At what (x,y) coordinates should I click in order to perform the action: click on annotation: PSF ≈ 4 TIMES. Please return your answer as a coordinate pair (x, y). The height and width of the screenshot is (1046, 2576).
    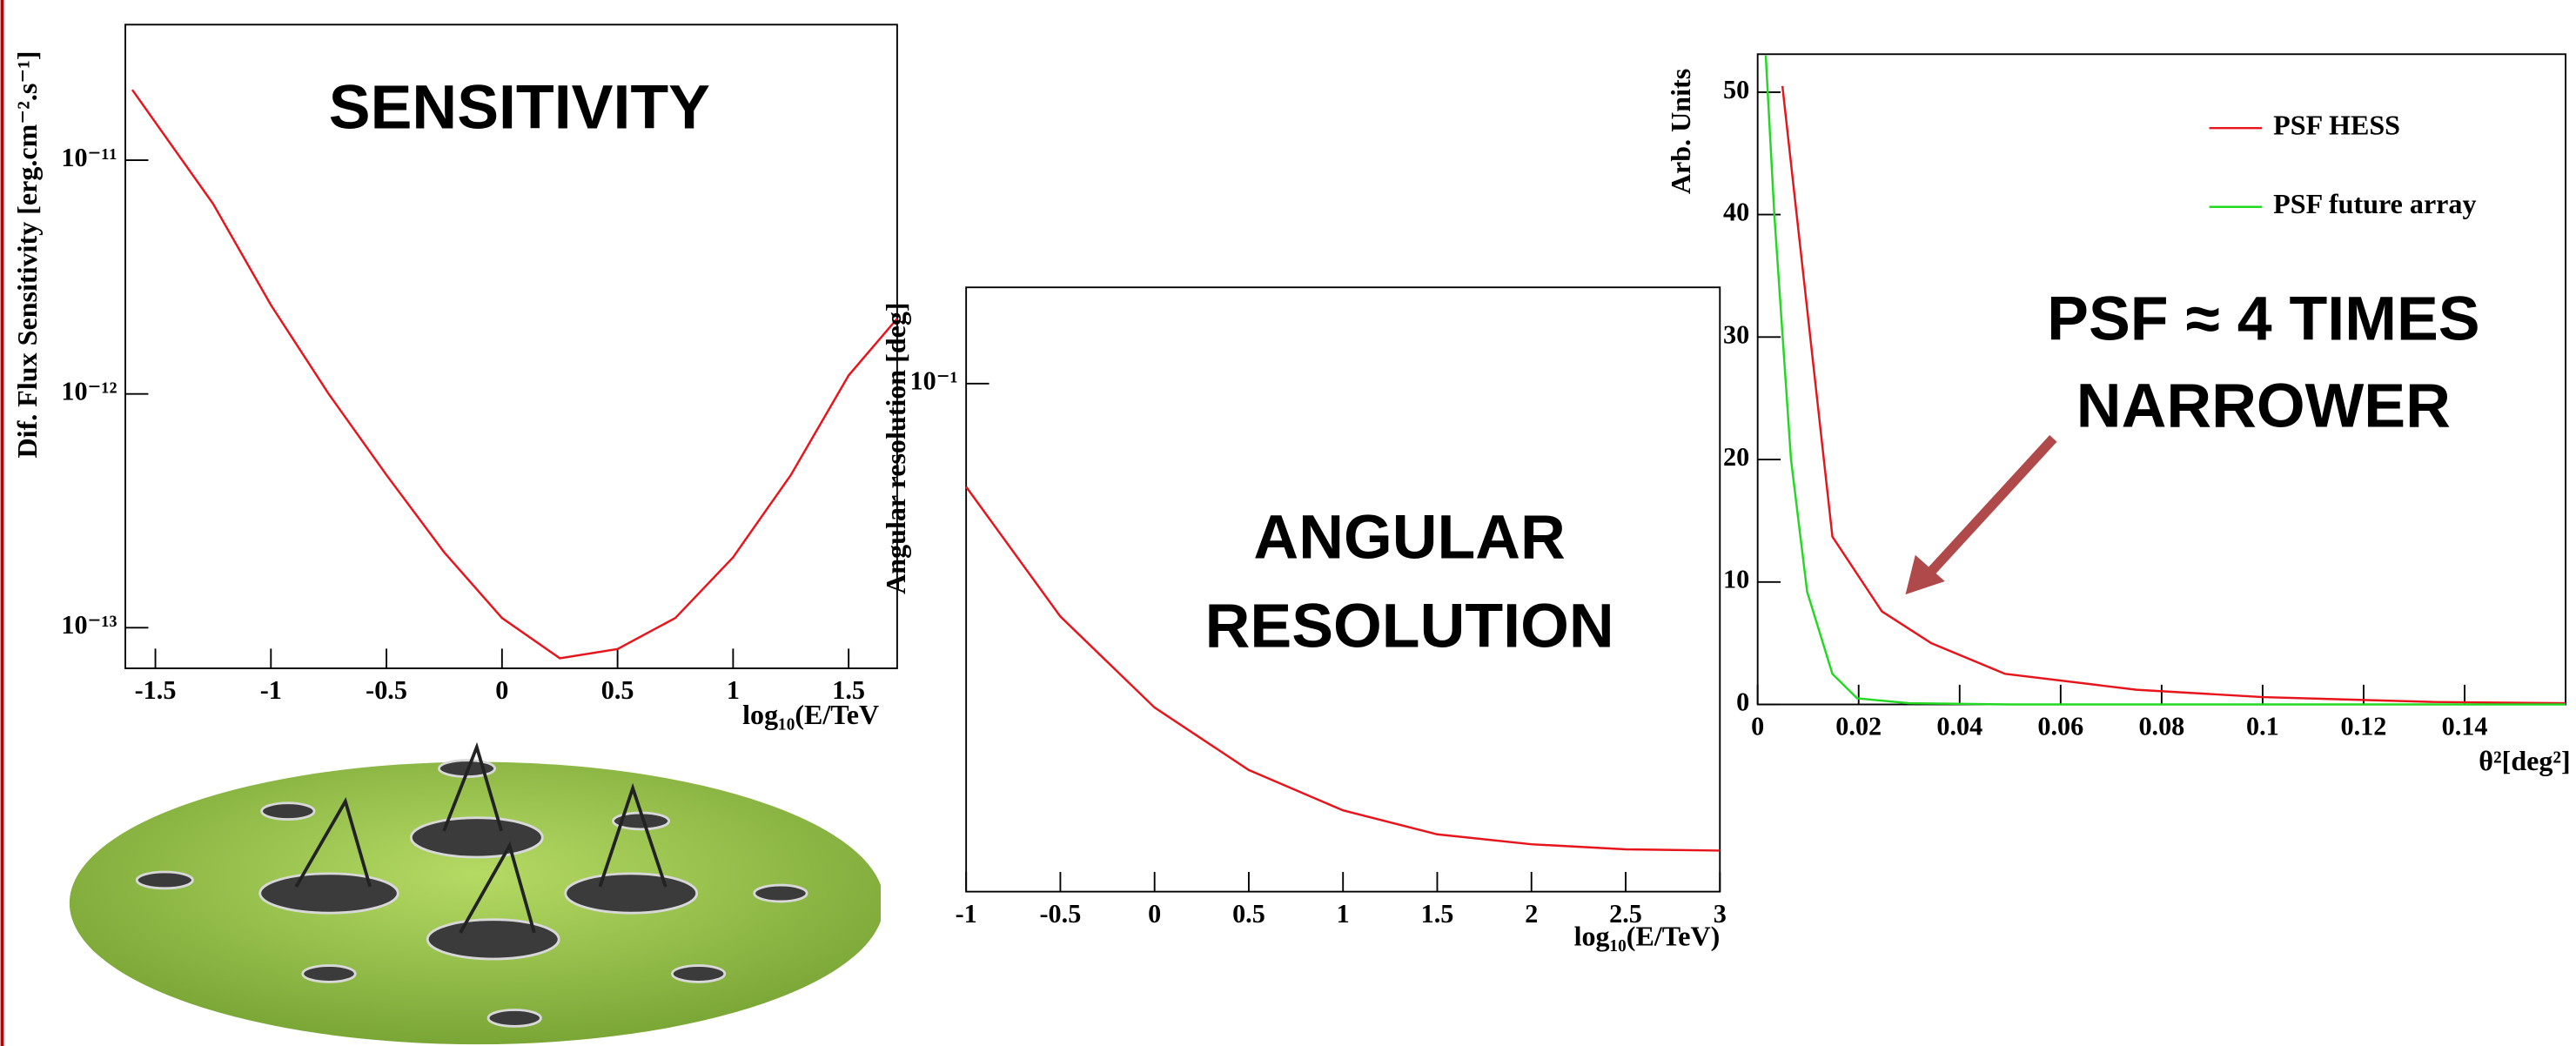
    Looking at the image, I should click on (2263, 319).